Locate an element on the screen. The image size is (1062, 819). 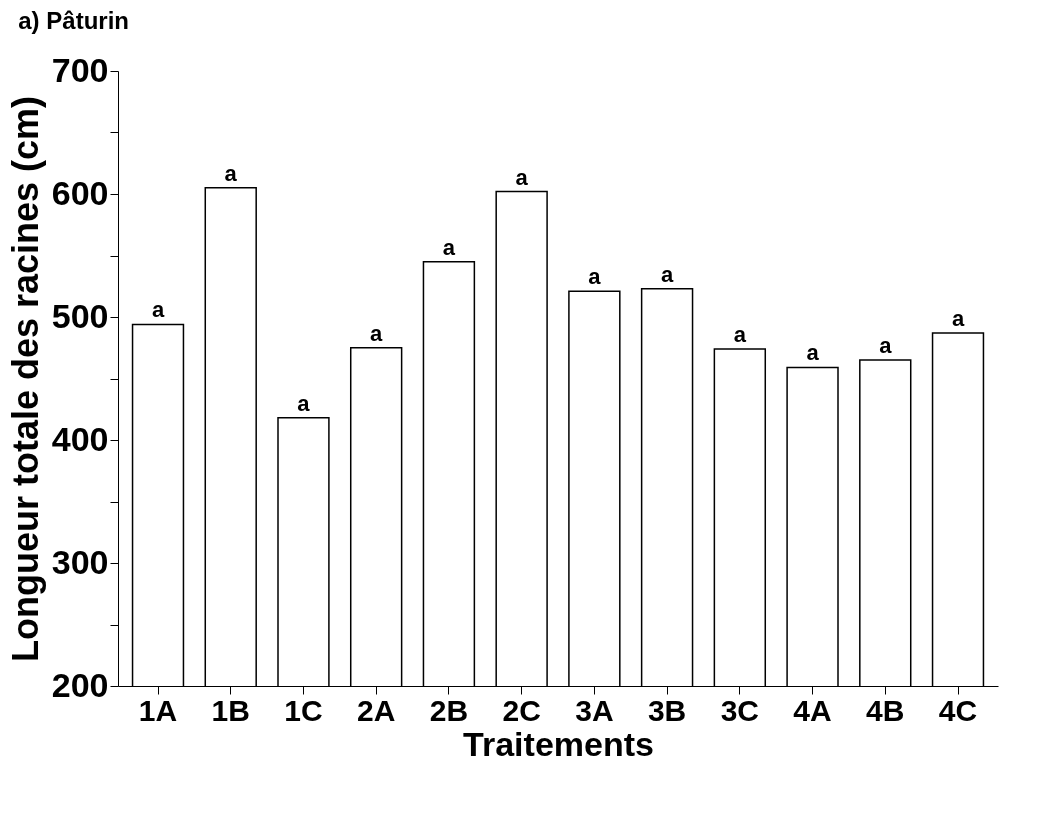
y-tick-label: 600 is located at coordinates (80, 192).